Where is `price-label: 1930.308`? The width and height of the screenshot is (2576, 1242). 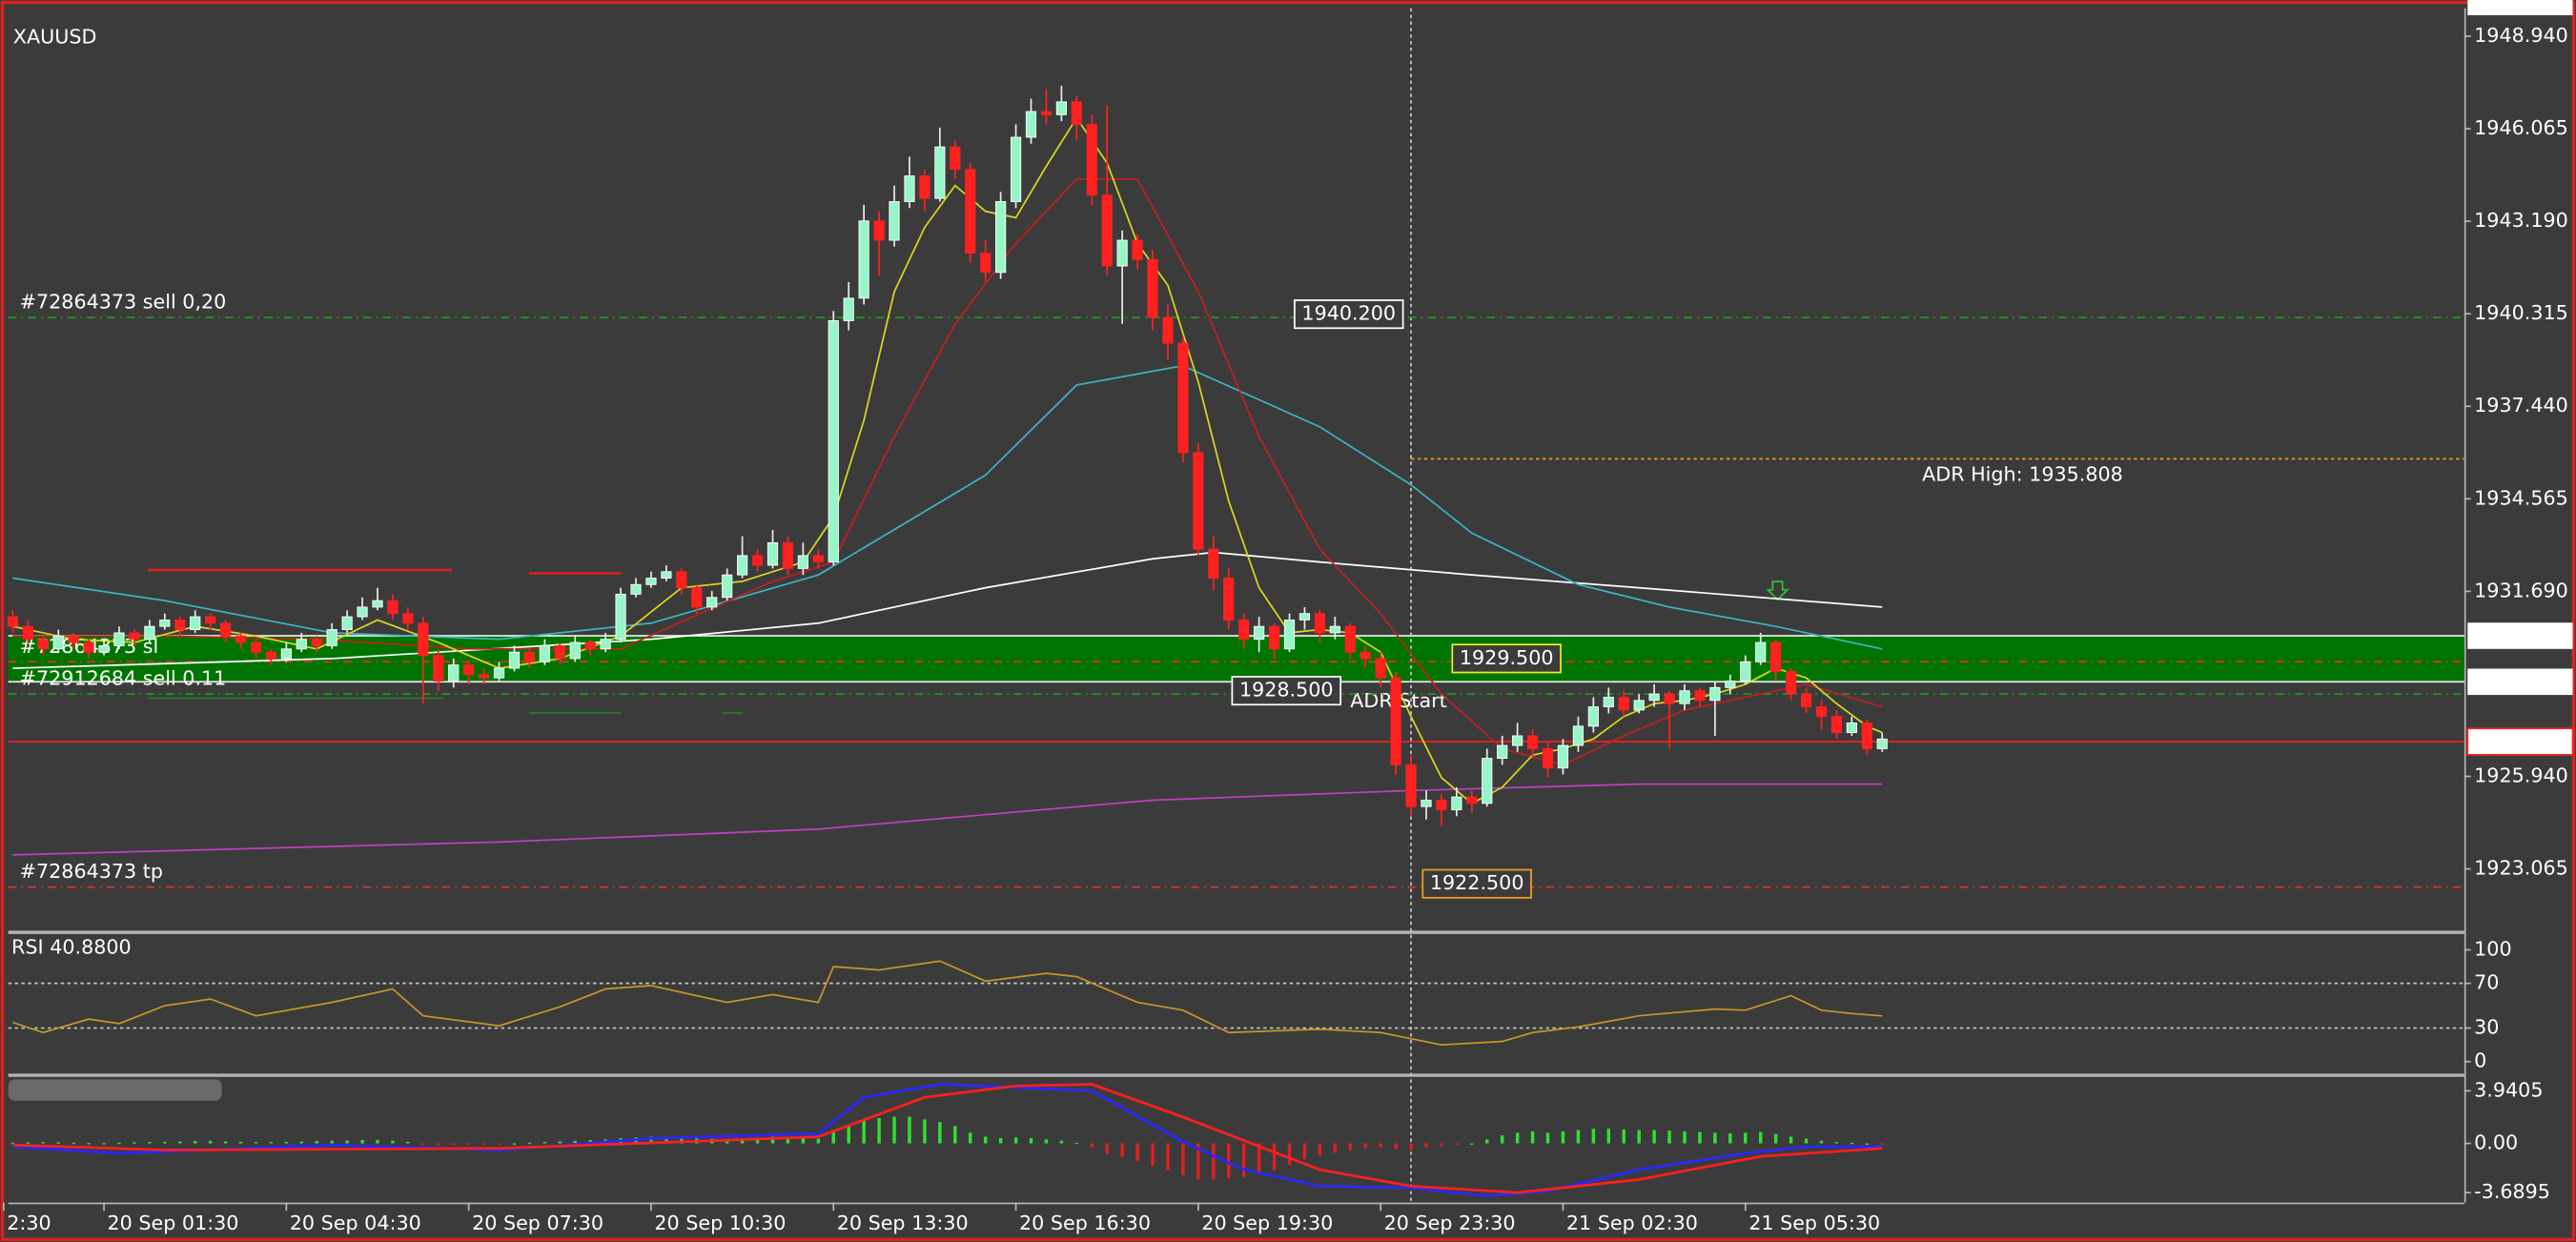
price-label: 1930.308 is located at coordinates (2521, 634).